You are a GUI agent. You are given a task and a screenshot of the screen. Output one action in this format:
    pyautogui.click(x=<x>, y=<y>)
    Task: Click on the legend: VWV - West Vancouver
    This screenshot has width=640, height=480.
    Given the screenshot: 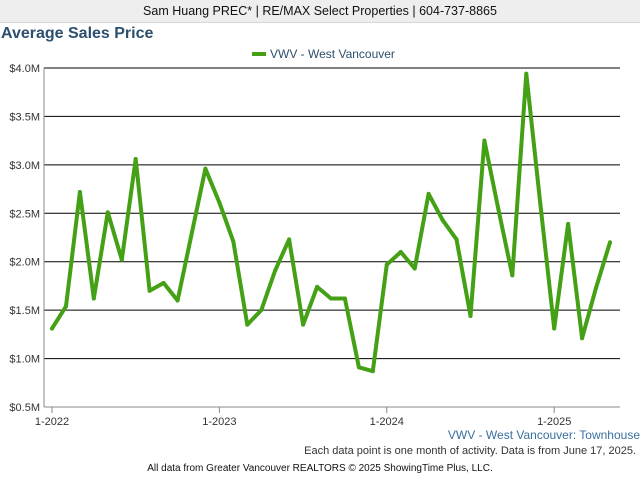 What is the action you would take?
    pyautogui.click(x=323, y=54)
    